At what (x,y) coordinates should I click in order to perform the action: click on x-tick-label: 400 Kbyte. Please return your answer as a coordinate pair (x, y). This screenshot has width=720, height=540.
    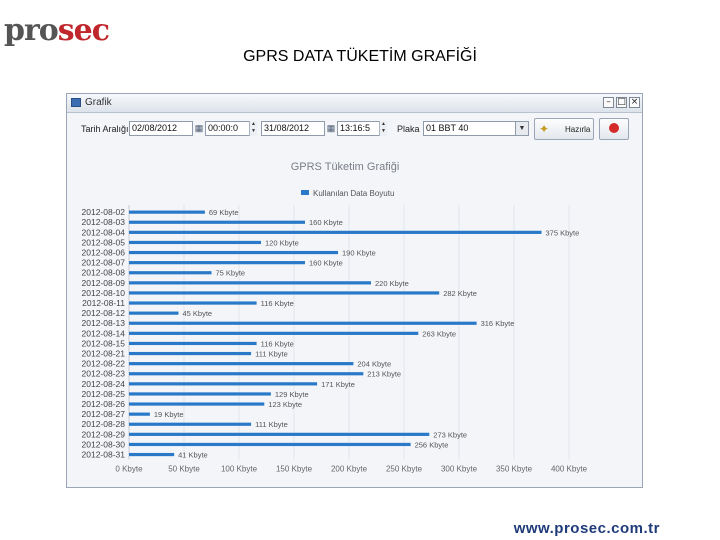
    Looking at the image, I should click on (569, 469).